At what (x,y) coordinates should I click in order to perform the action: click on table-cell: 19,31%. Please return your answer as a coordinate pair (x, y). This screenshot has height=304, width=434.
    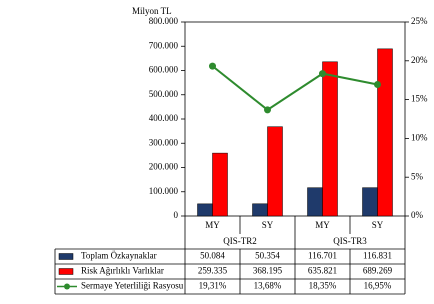
    Looking at the image, I should click on (213, 286).